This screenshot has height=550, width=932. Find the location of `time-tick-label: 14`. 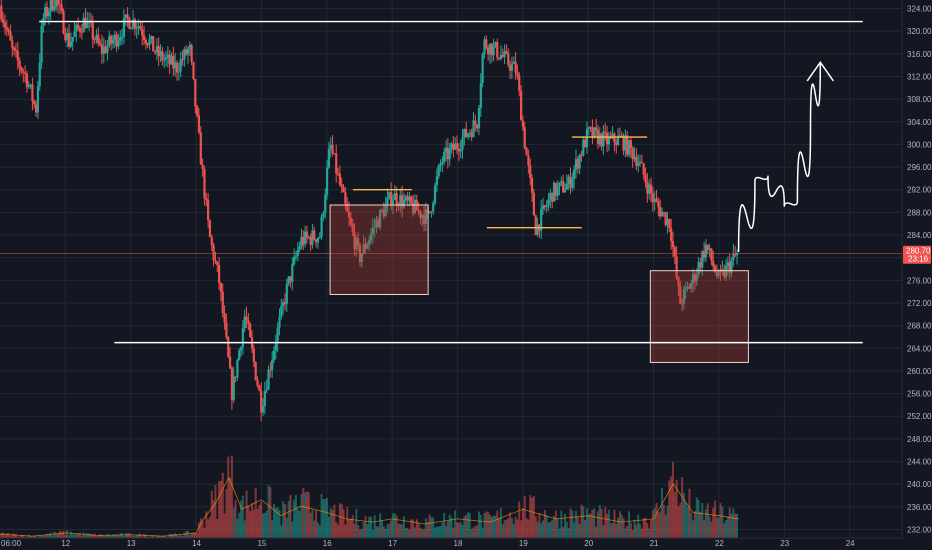

time-tick-label: 14 is located at coordinates (196, 543).